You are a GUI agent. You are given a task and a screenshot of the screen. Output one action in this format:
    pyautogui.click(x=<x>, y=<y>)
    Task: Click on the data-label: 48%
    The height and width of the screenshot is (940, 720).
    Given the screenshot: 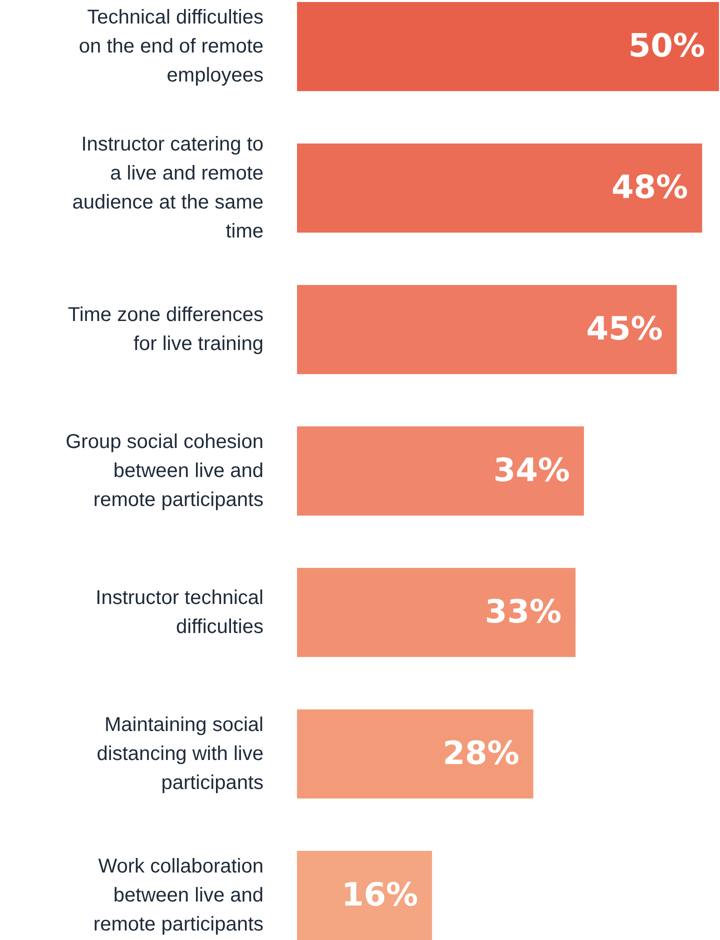 What is the action you would take?
    pyautogui.click(x=650, y=187)
    